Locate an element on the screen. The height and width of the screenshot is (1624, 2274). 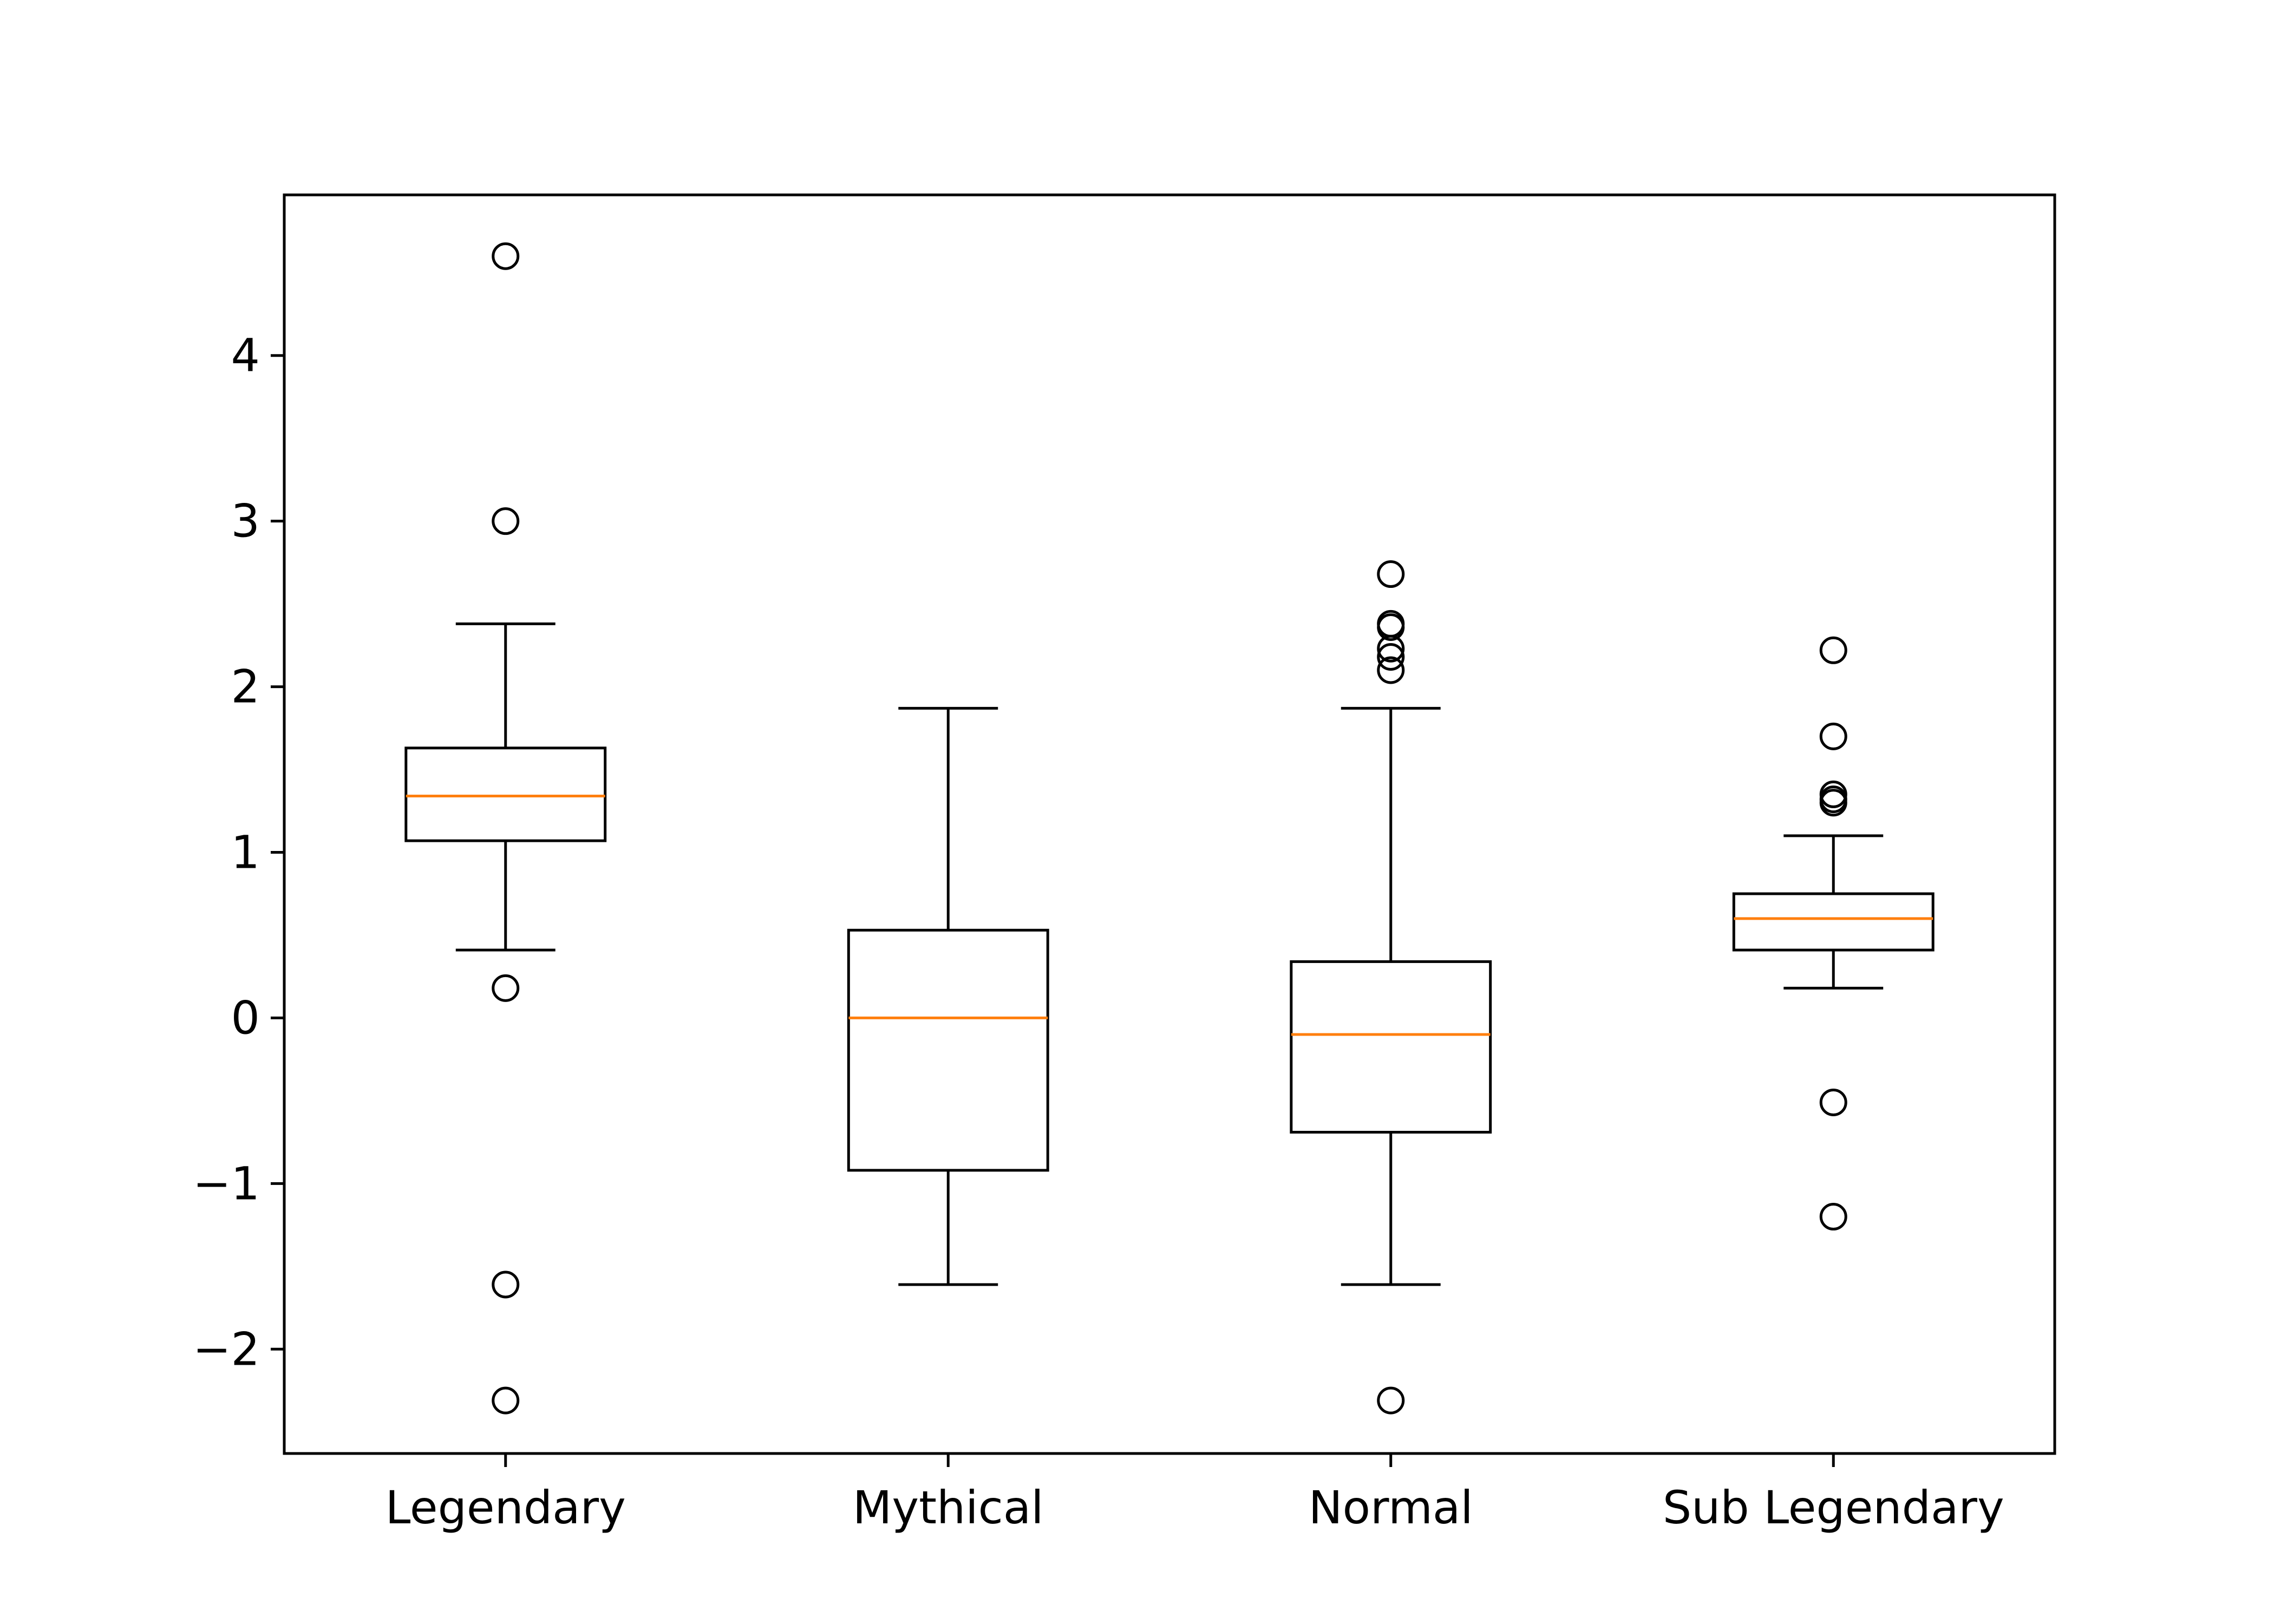
y-tick-label: 0 is located at coordinates (246, 1017).